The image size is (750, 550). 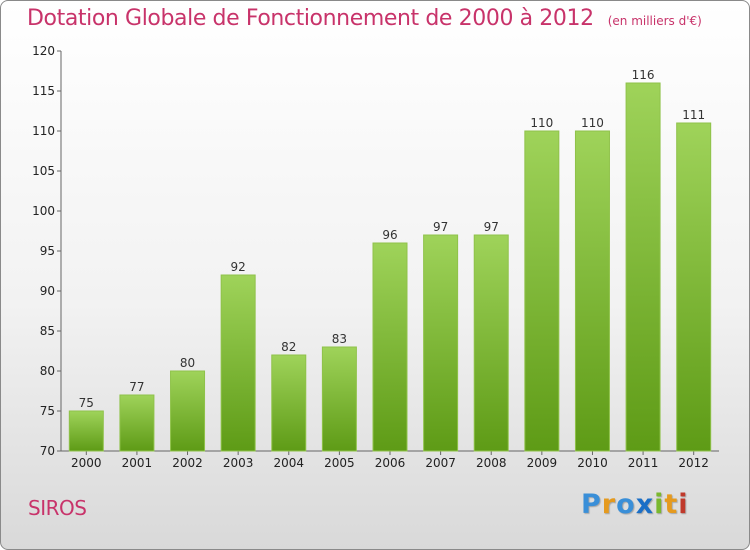 What do you see at coordinates (592, 463) in the screenshot?
I see `x-tick-label: 2010` at bounding box center [592, 463].